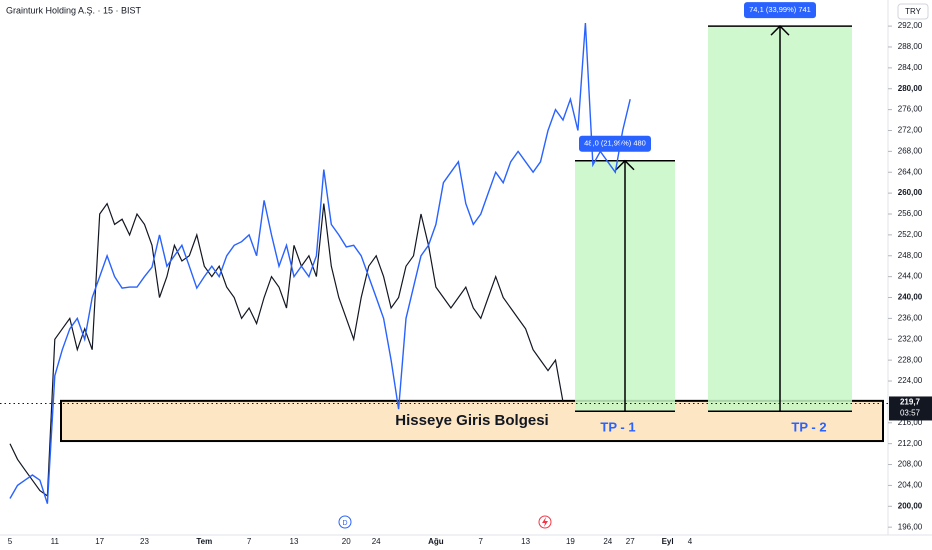  I want to click on y-tick-label: 224,00, so click(910, 380).